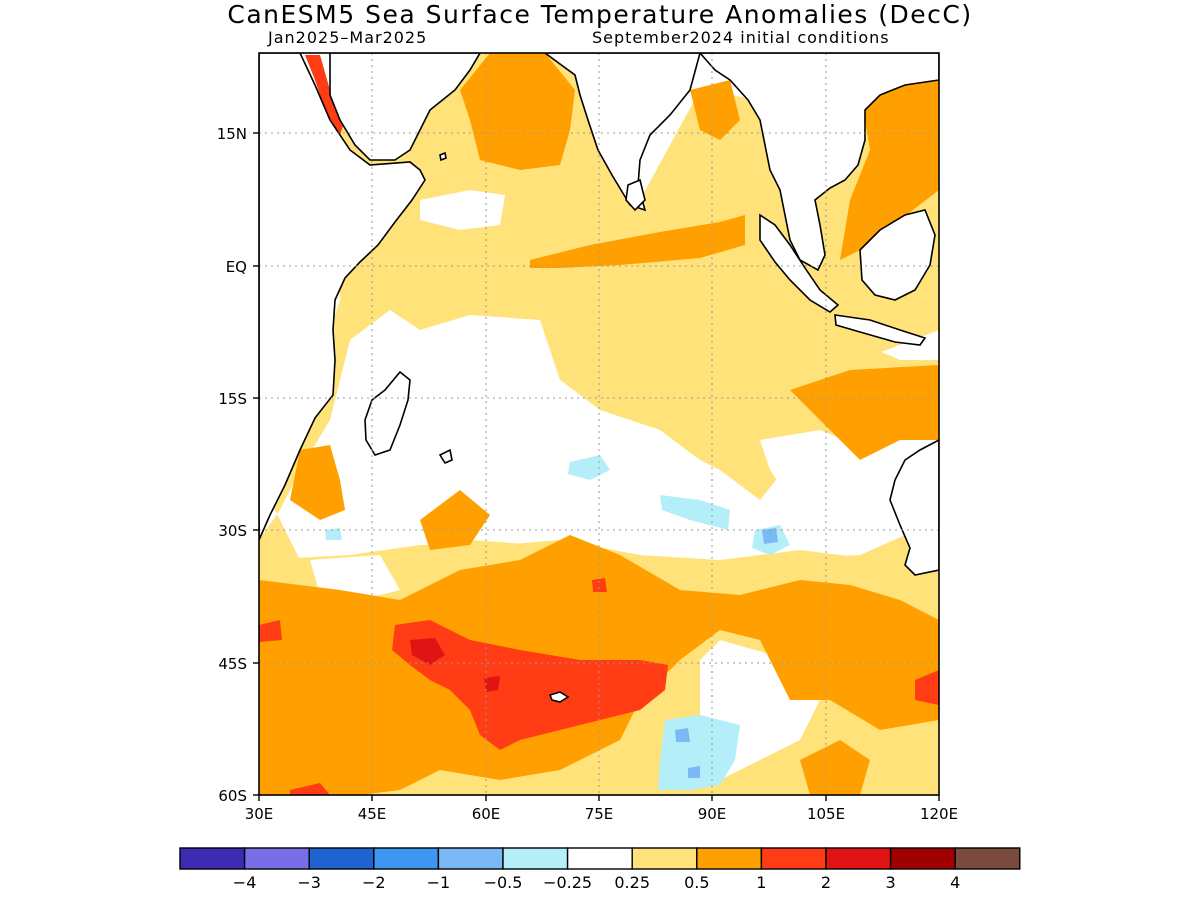 The height and width of the screenshot is (900, 1200). Describe the element at coordinates (939, 814) in the screenshot. I see `lon-tick-label: 120E` at that location.